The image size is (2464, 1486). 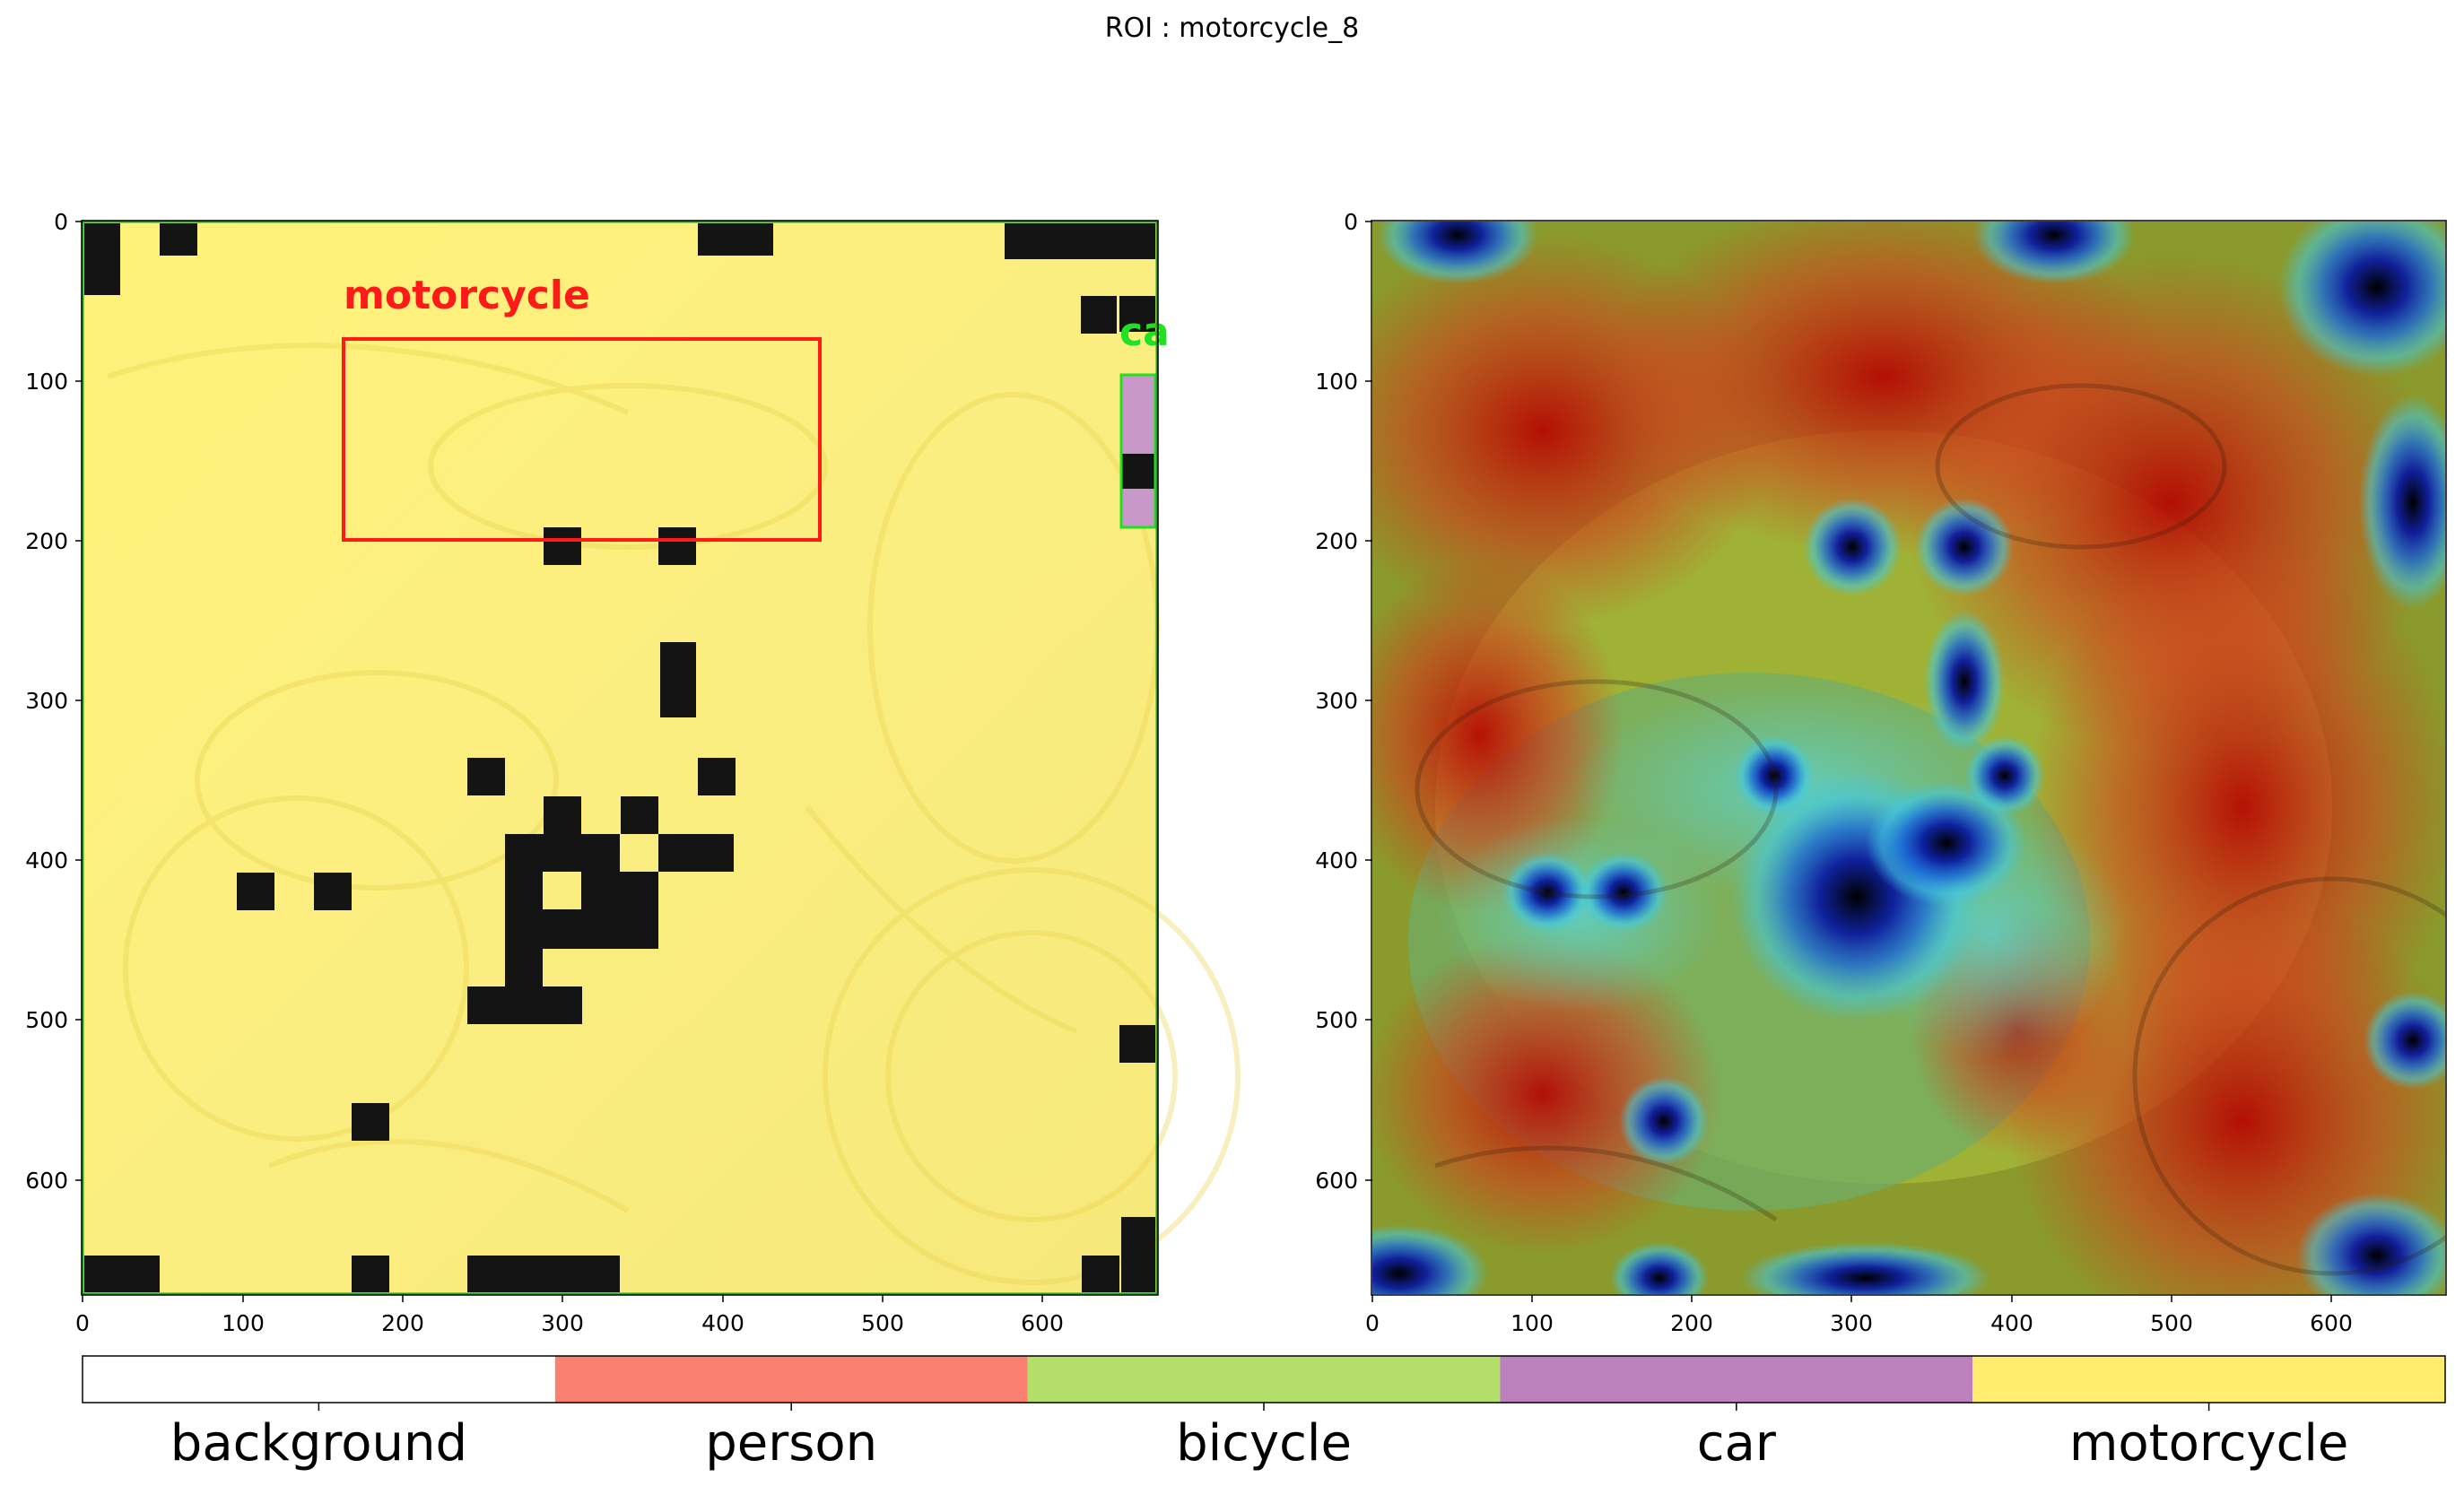 I want to click on car-label: ca, so click(x=1144, y=332).